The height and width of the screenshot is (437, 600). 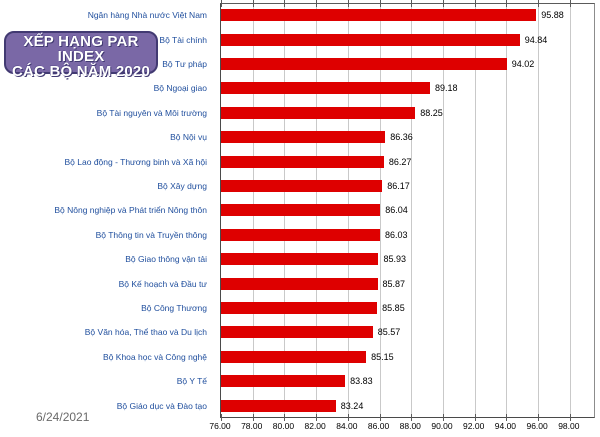 I want to click on value-label: 94.84, so click(x=536, y=39).